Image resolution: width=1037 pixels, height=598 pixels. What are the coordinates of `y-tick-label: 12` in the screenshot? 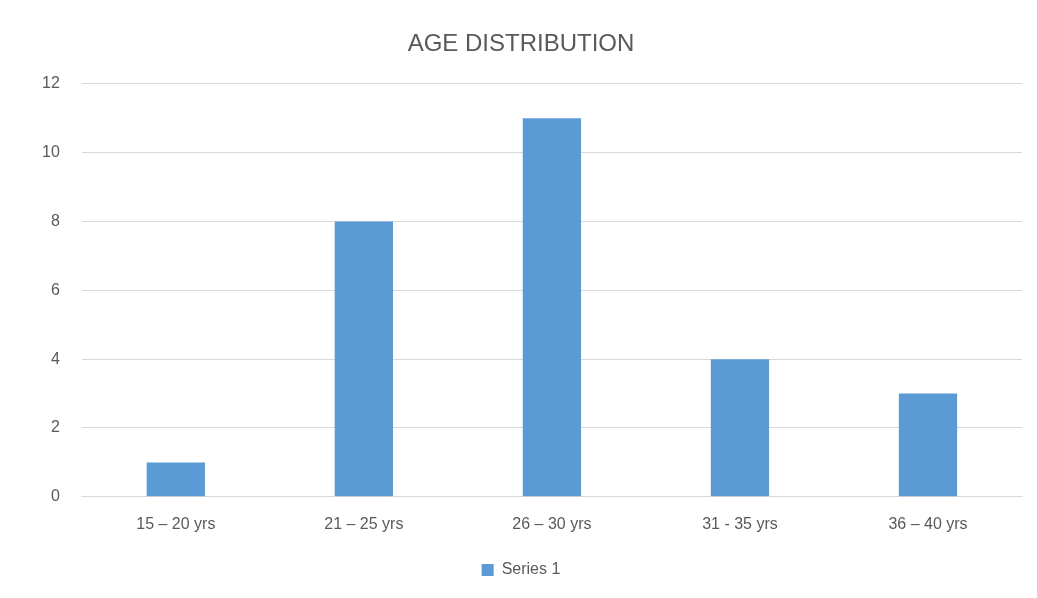 It's located at (51, 83).